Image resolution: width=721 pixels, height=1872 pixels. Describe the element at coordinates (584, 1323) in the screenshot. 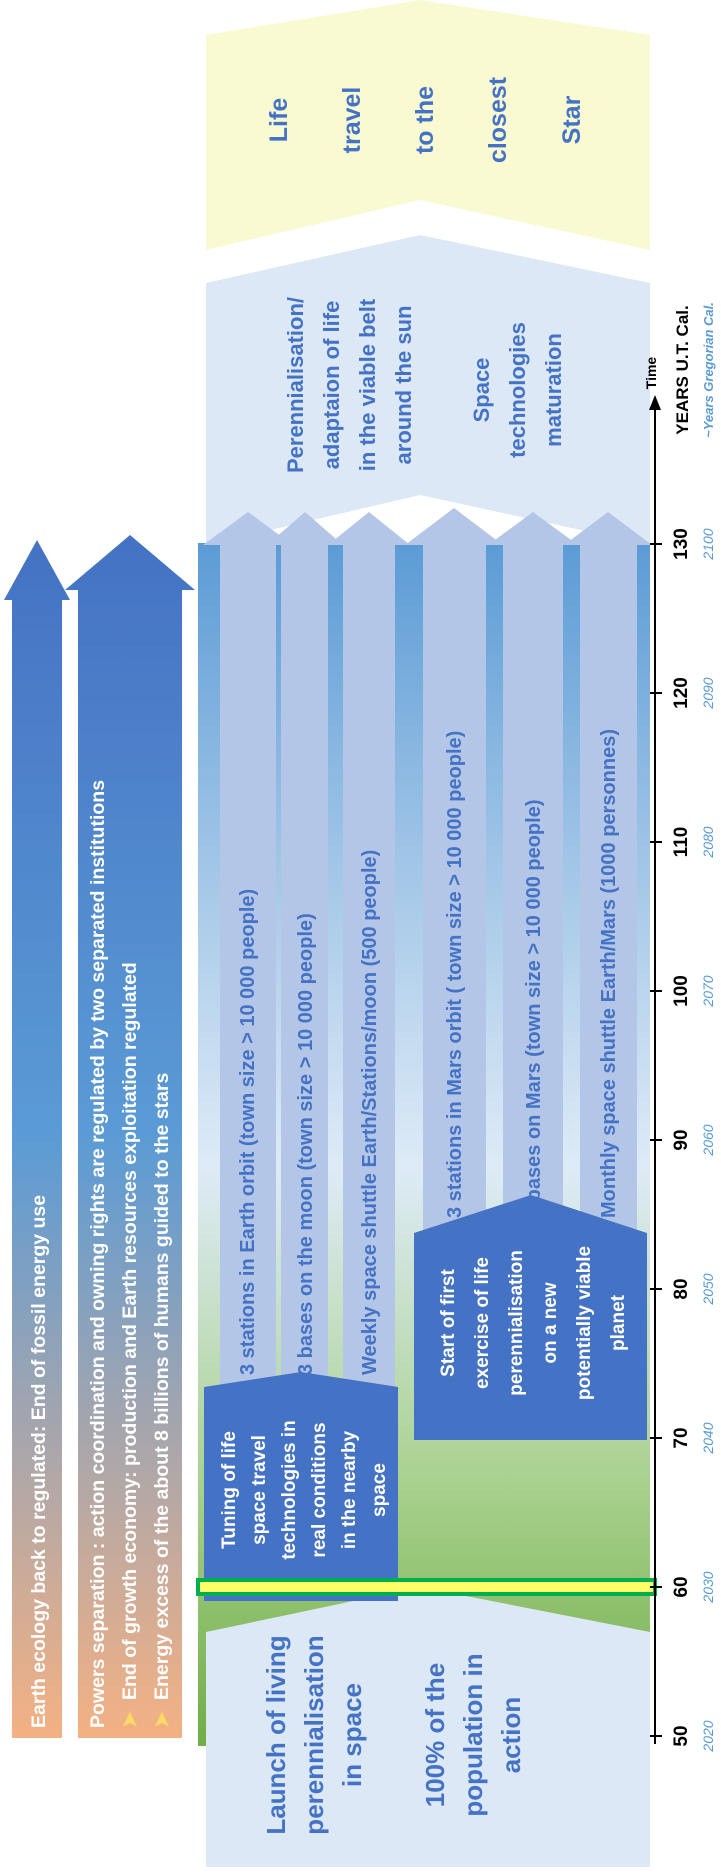

I see `start-line-5: potentially viable` at that location.